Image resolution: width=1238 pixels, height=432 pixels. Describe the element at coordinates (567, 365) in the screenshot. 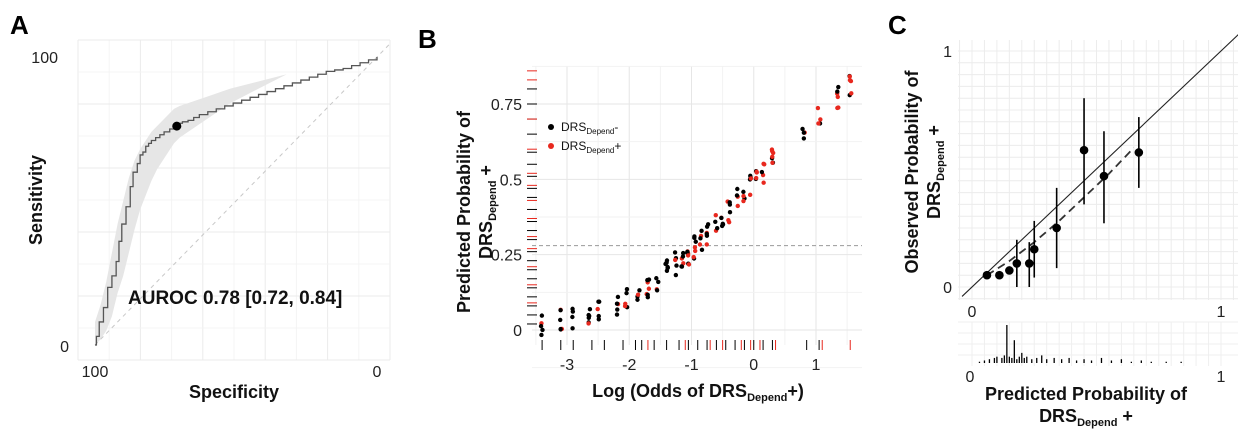

I see `panel-b-xtick: -3` at that location.